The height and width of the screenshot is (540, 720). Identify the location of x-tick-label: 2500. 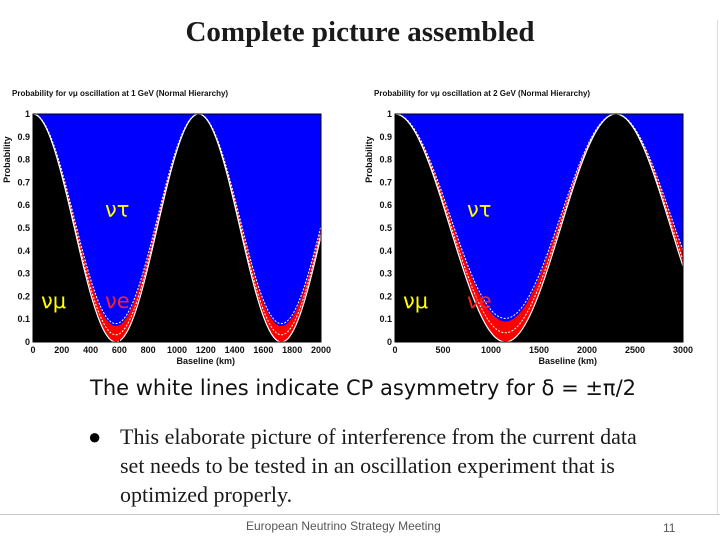
(635, 350).